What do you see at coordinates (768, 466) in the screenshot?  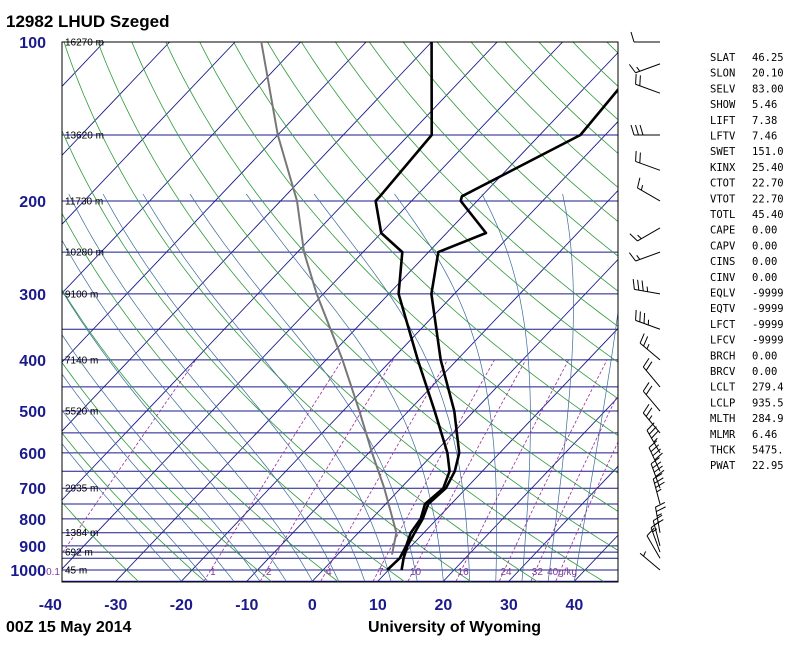 I see `index-value: 22.95` at bounding box center [768, 466].